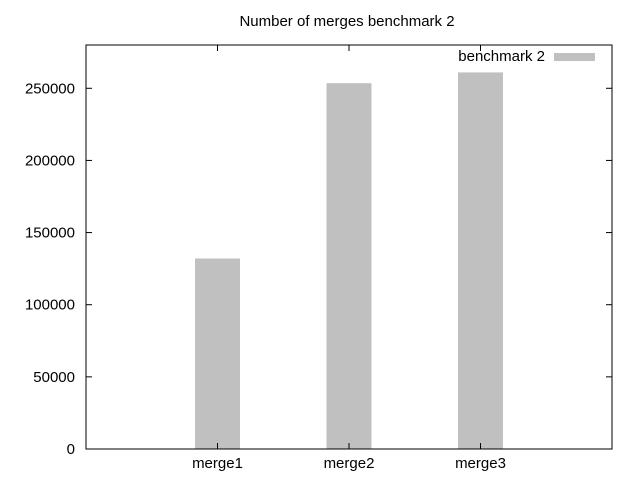 The height and width of the screenshot is (480, 640). What do you see at coordinates (480, 463) in the screenshot?
I see `x-tick-label-merge3: merge3` at bounding box center [480, 463].